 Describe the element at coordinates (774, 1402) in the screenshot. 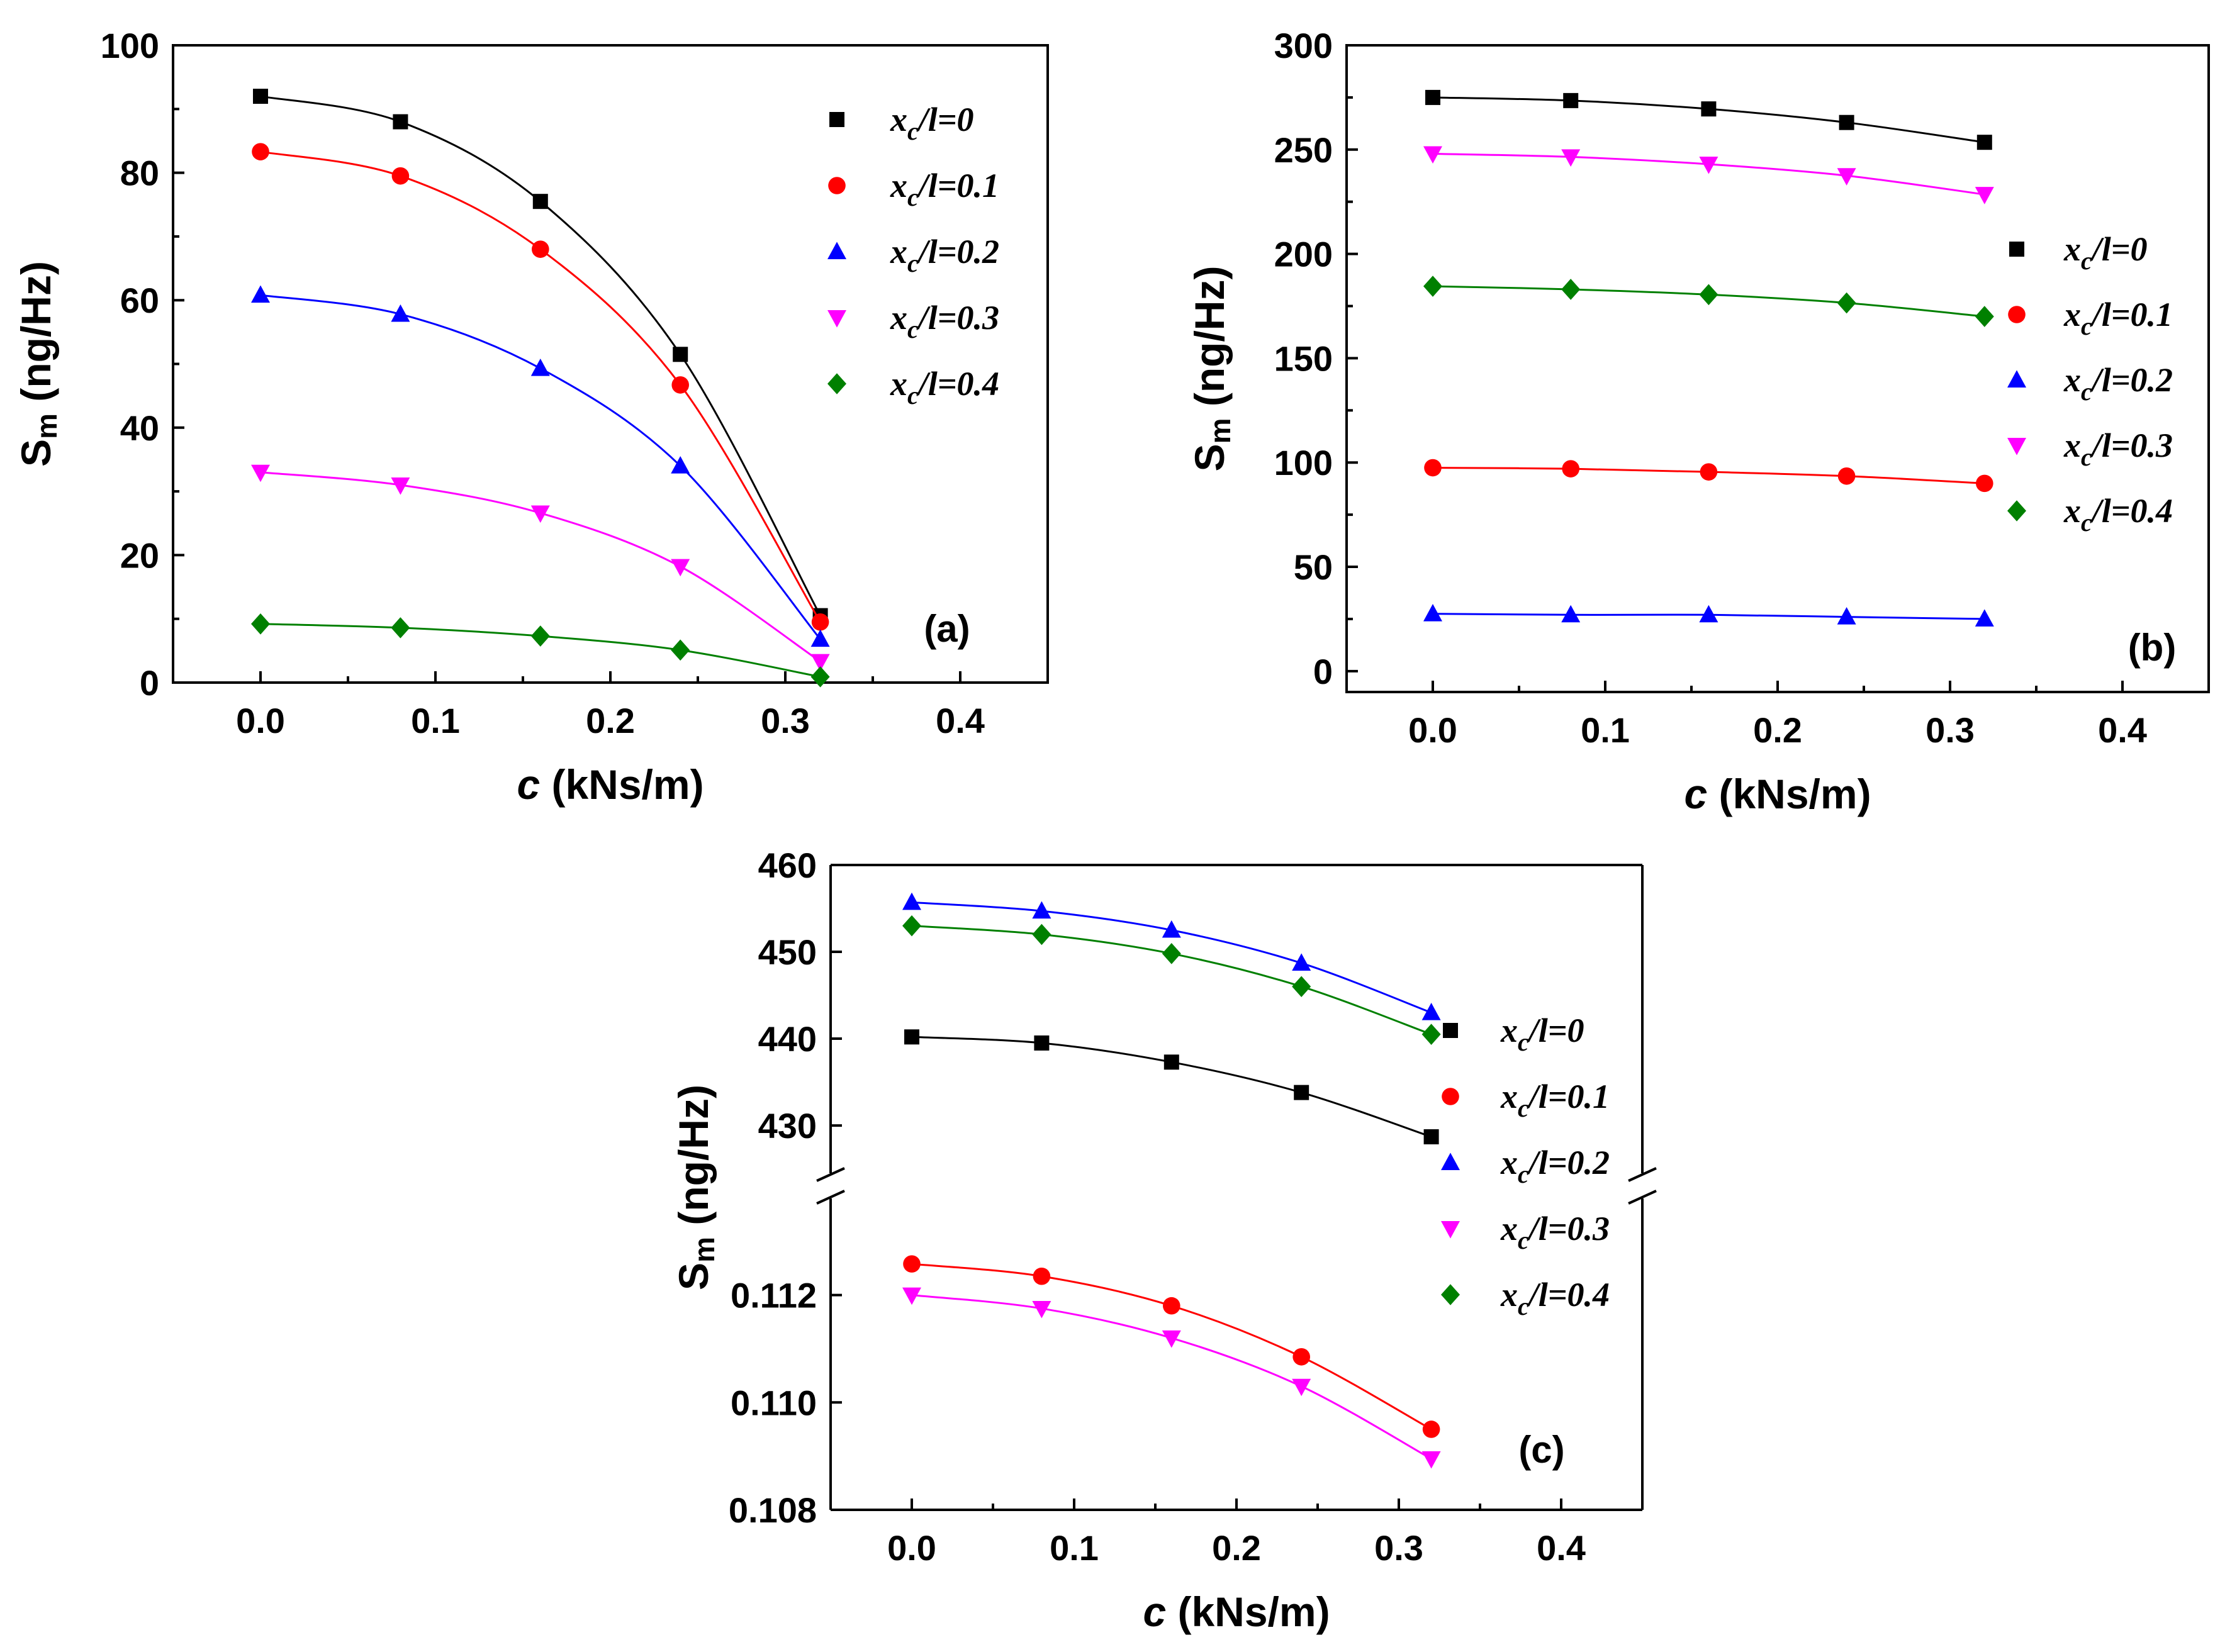

I see `y-tick-label: 0.110` at that location.